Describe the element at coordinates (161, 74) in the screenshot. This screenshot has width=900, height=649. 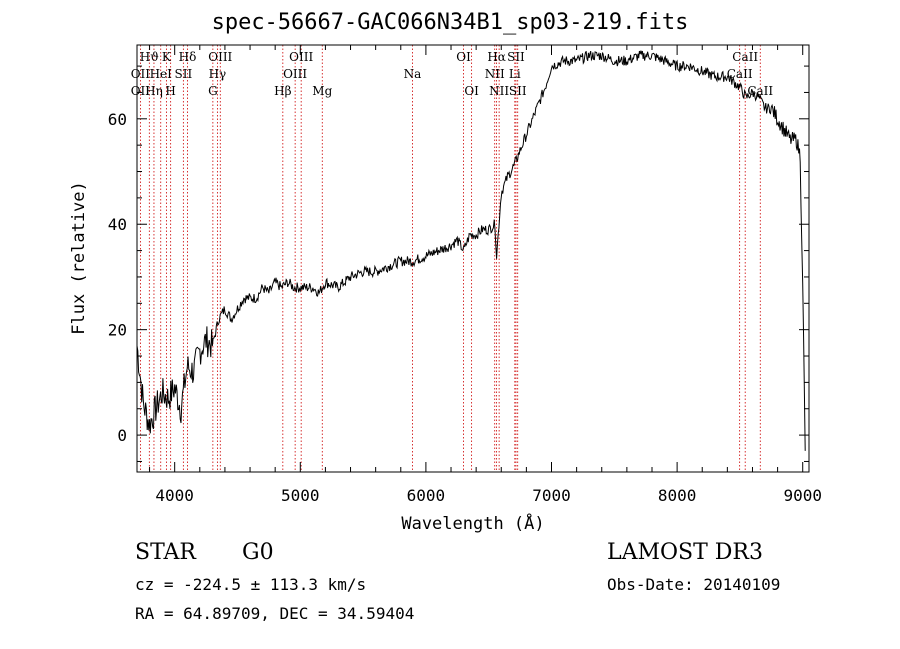
I see `line-label: HeI` at that location.